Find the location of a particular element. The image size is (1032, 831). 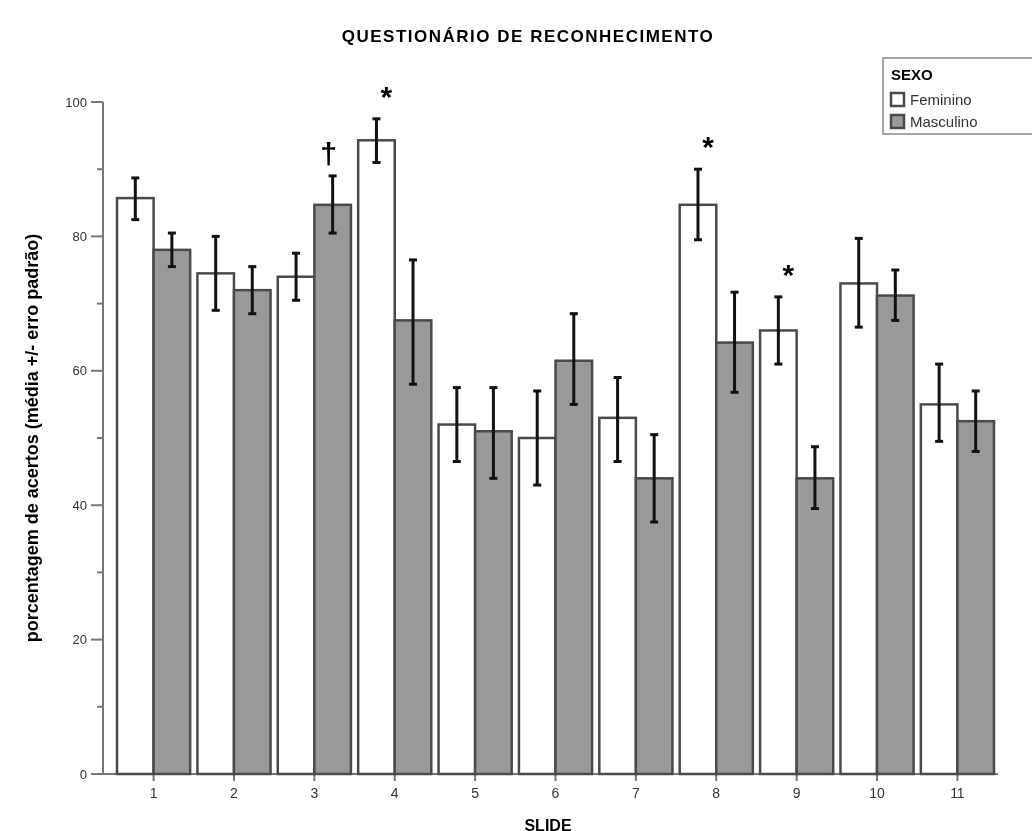

chart-title: QUESTIONÁRIO DE RECONHECIMENTO is located at coordinates (528, 36).